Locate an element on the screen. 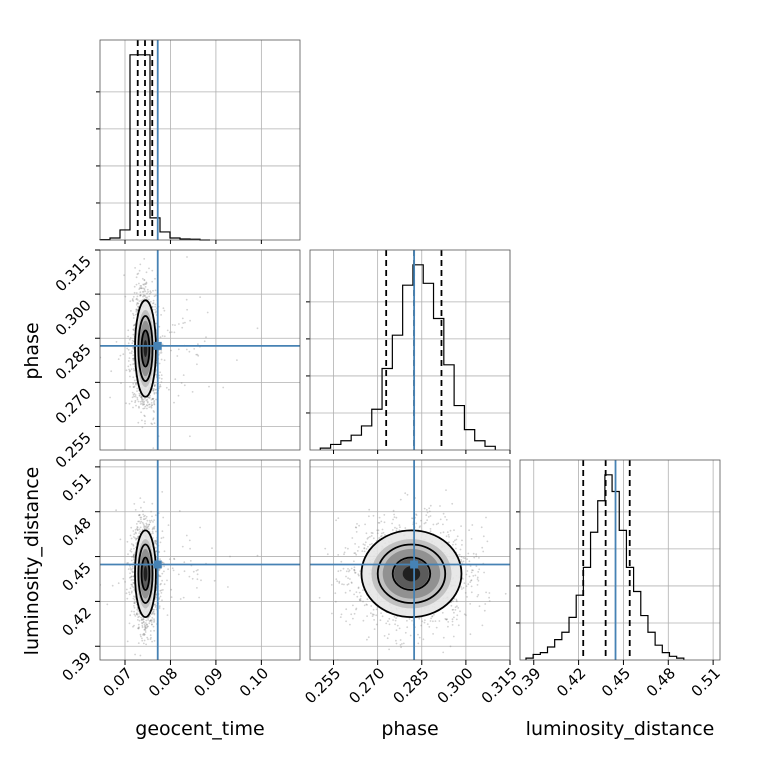  joint-panel-geocent-time-luminosity-distance is located at coordinates (200, 562).